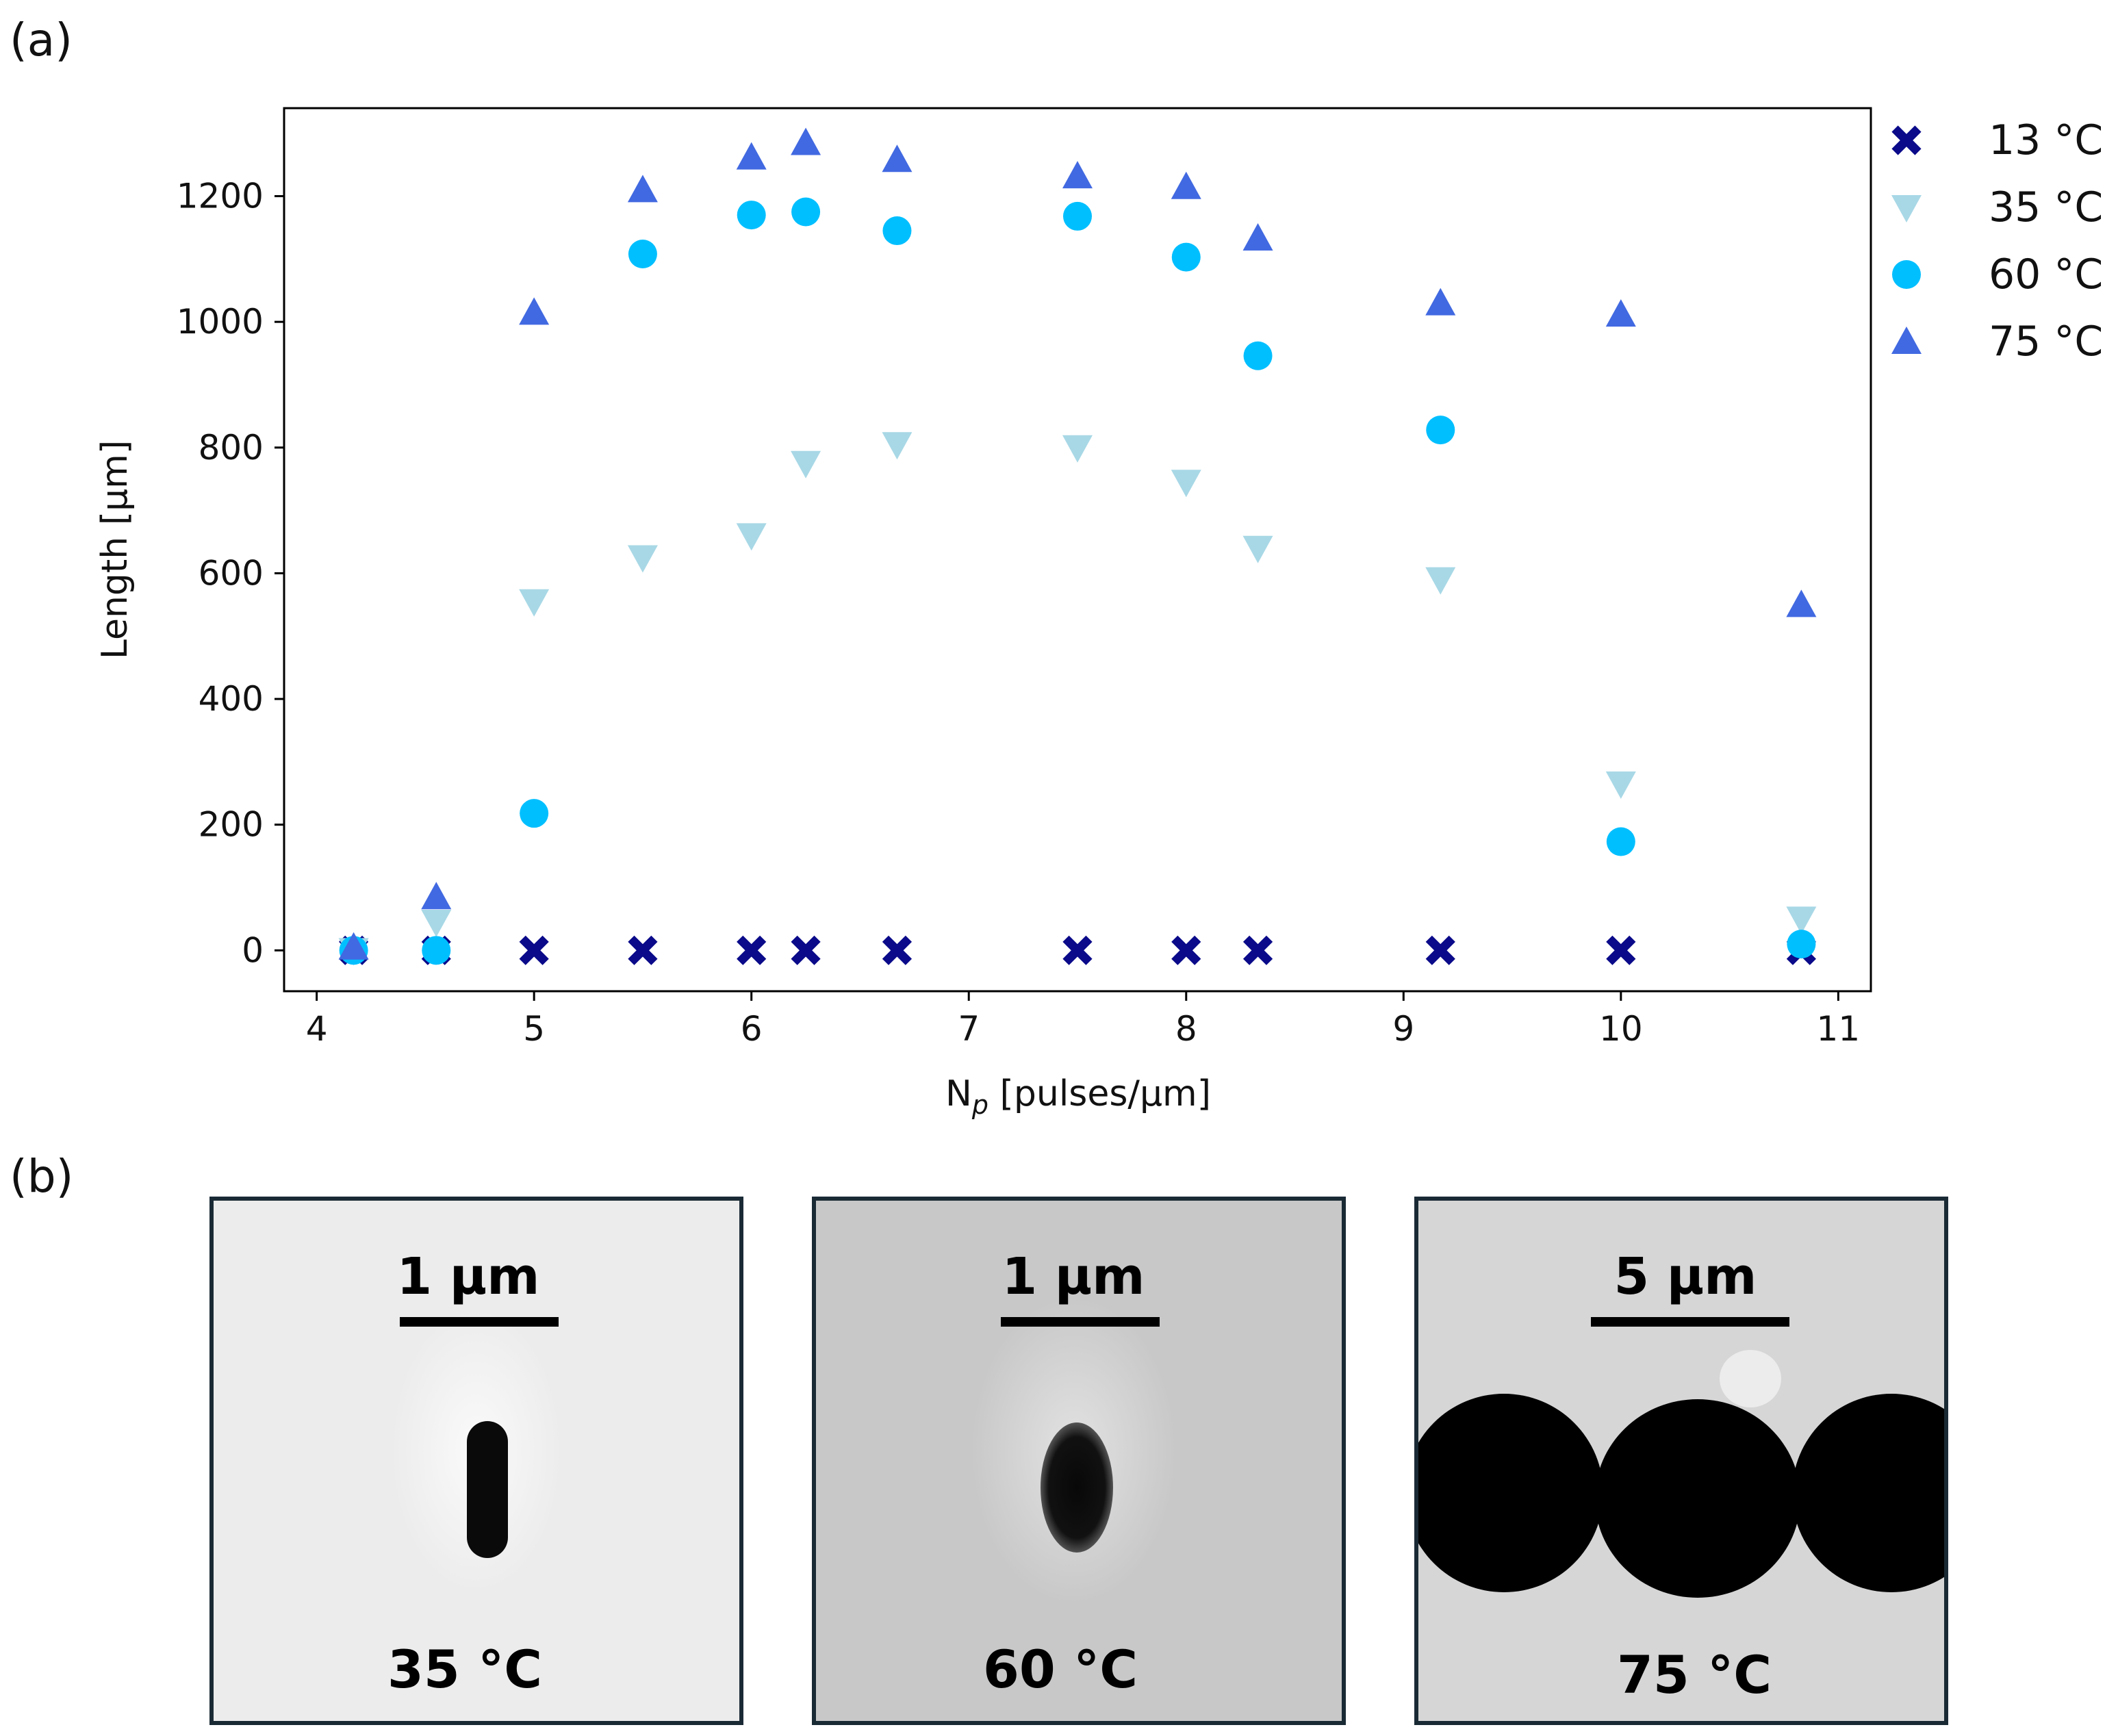  I want to click on legend-label: 13 °C, so click(2046, 140).